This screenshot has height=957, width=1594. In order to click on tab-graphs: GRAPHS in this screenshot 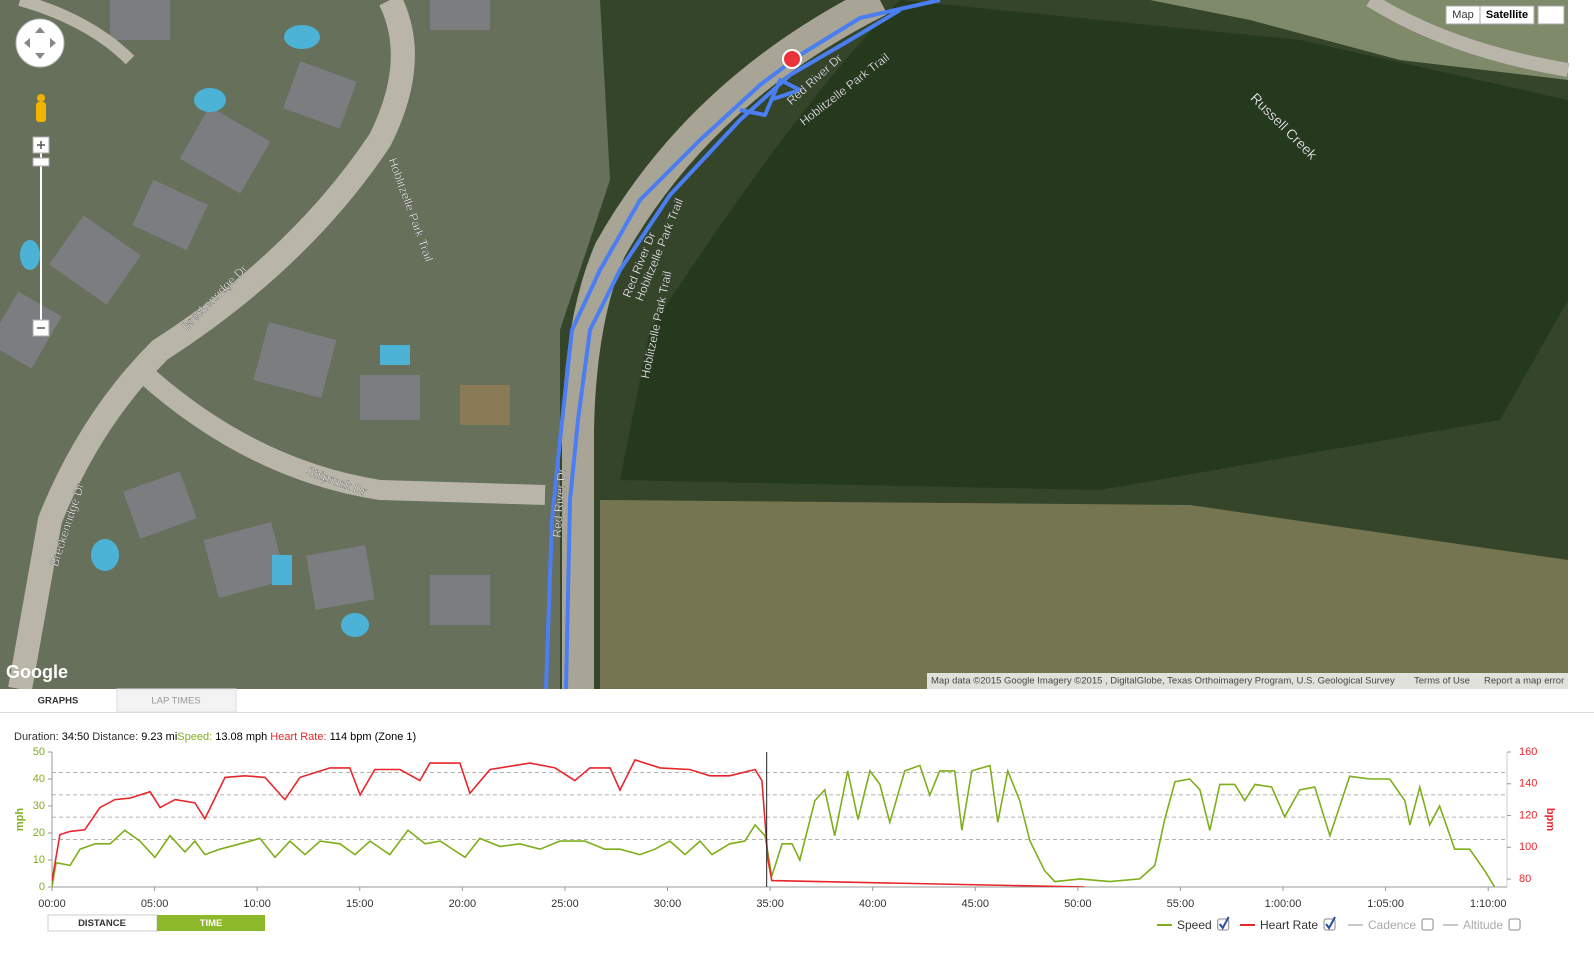, I will do `click(58, 701)`.